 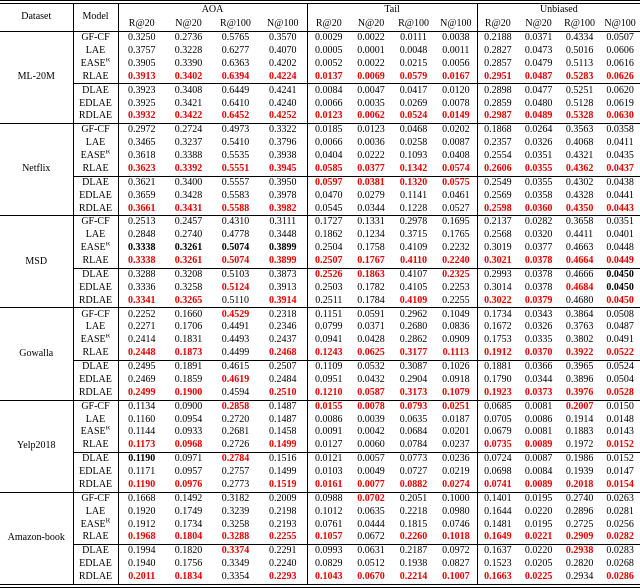 What do you see at coordinates (620, 577) in the screenshot?
I see `metric-cell: 0.0286` at bounding box center [620, 577].